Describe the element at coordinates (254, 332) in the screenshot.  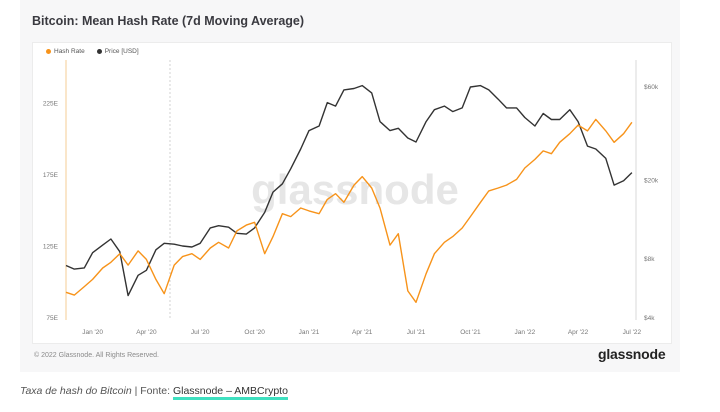
I see `x-axis-tick-label: Oct '20` at that location.